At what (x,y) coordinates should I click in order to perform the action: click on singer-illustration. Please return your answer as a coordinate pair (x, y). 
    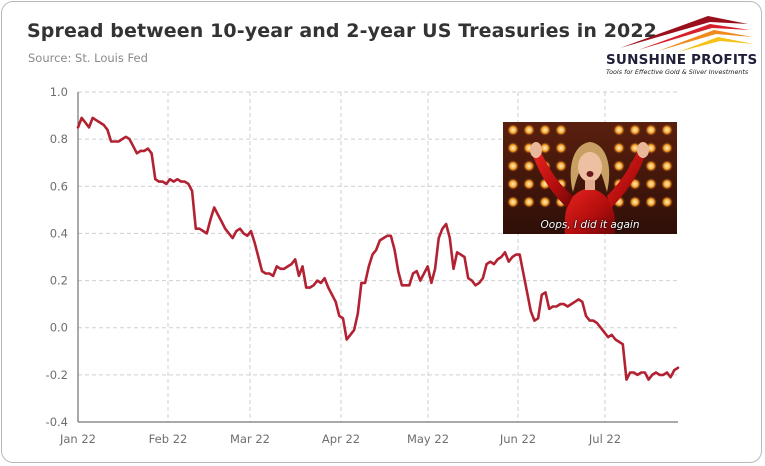
    Looking at the image, I should click on (590, 178).